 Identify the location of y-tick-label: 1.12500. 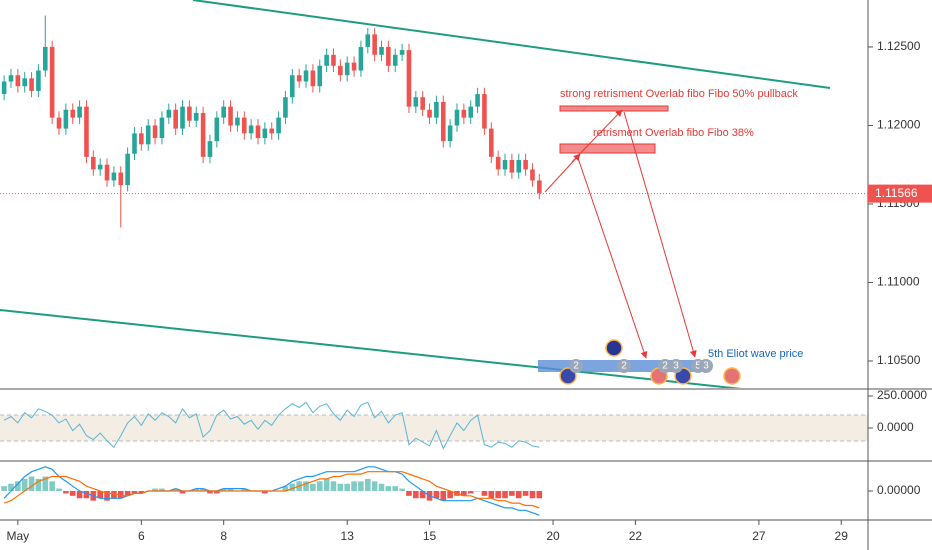
(899, 46).